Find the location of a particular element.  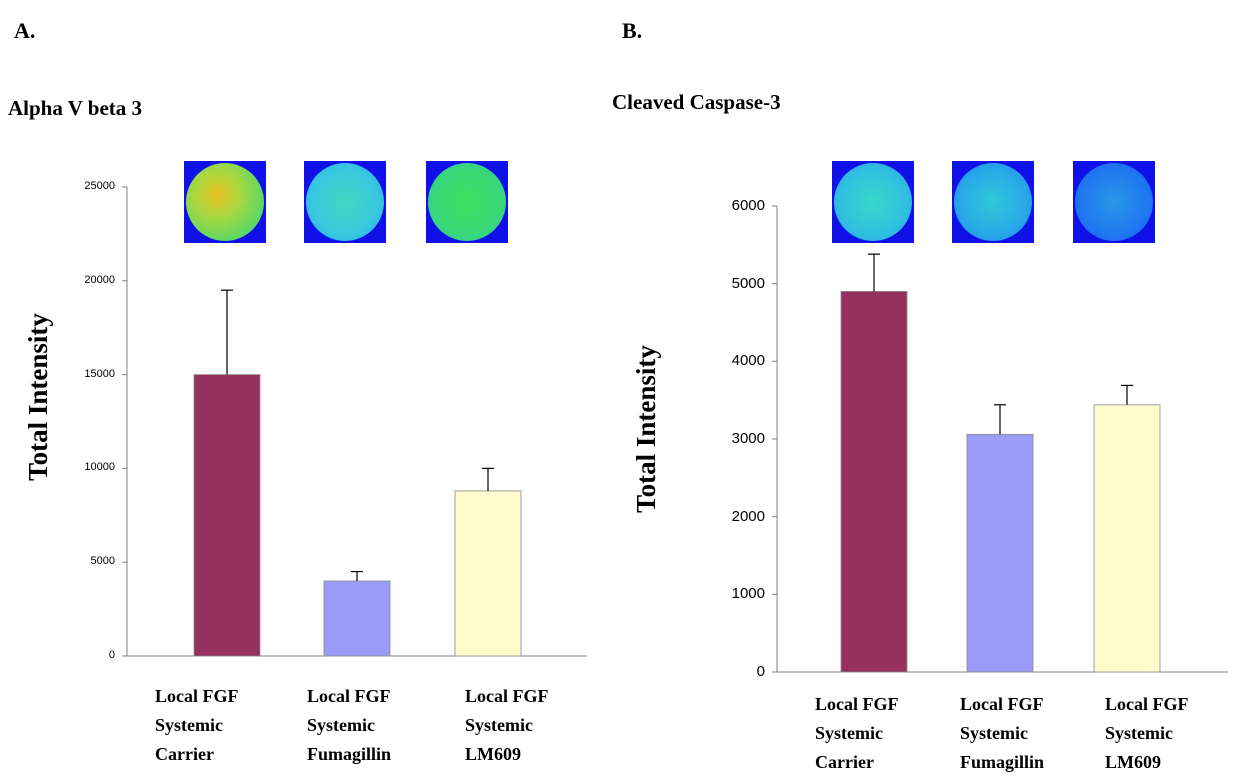

heatmap-b-fumagillin is located at coordinates (993, 202).